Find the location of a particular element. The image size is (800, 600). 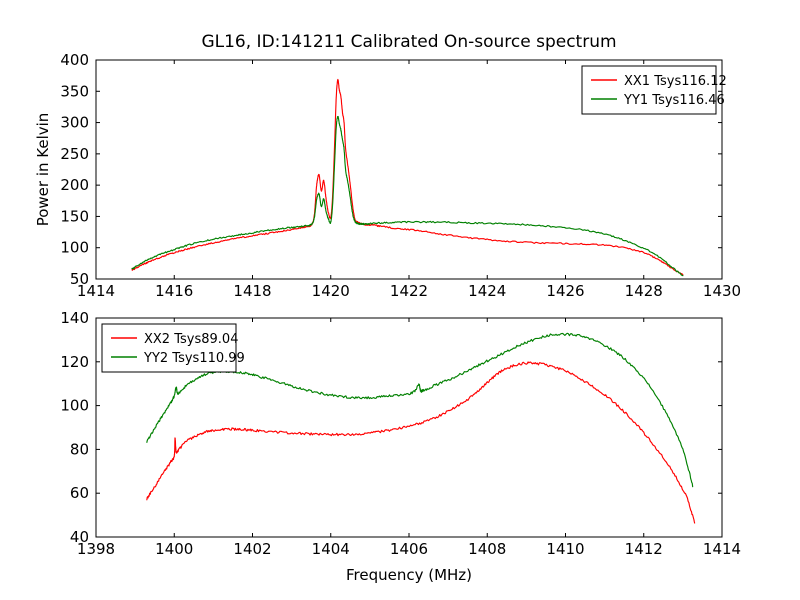

x-tick-label: 1404 is located at coordinates (331, 549).